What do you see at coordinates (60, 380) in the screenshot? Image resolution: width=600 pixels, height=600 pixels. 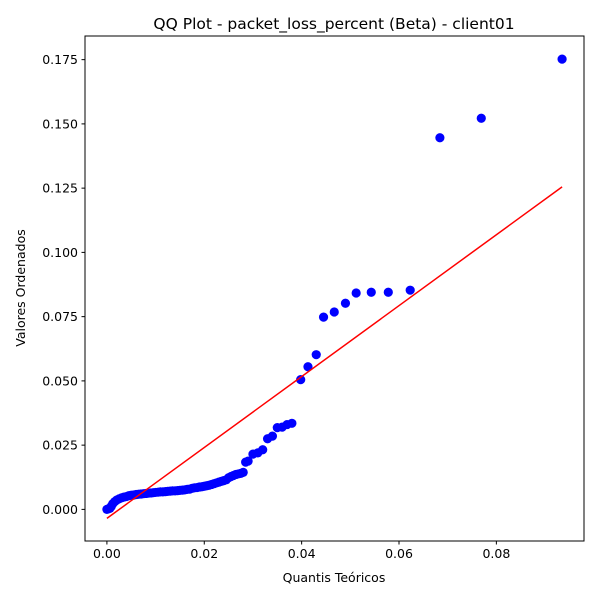 I see `y-tick-label: 0.050` at bounding box center [60, 380].